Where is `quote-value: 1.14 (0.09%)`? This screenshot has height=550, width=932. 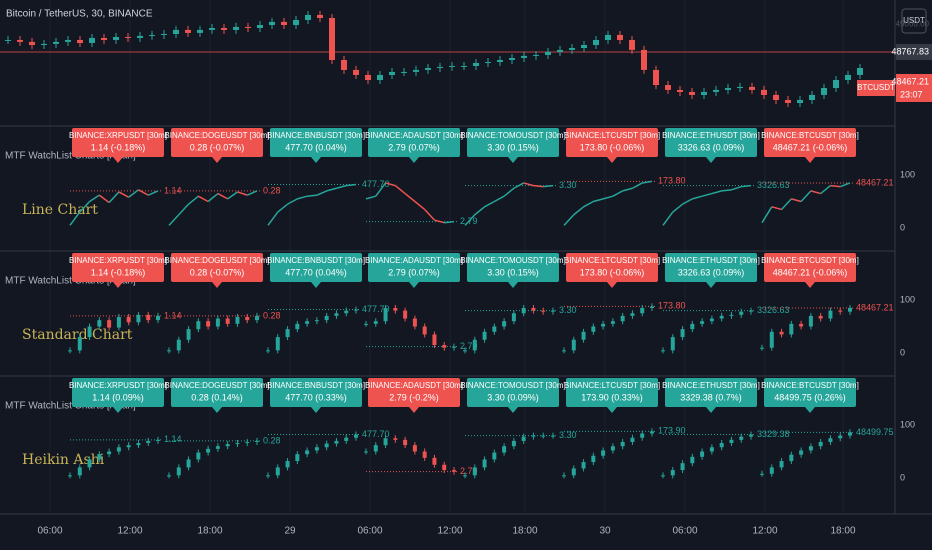
quote-value: 1.14 (0.09%) is located at coordinates (118, 397).